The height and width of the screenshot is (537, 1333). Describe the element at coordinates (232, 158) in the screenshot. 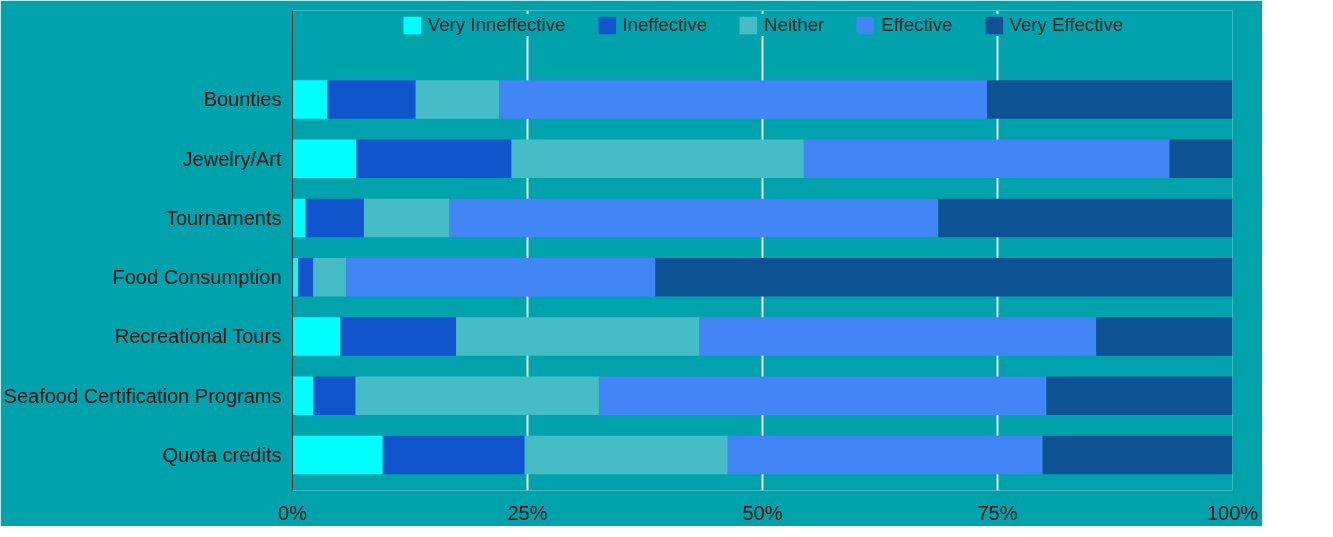

I see `y-tick-label: Jewelry/Art` at that location.